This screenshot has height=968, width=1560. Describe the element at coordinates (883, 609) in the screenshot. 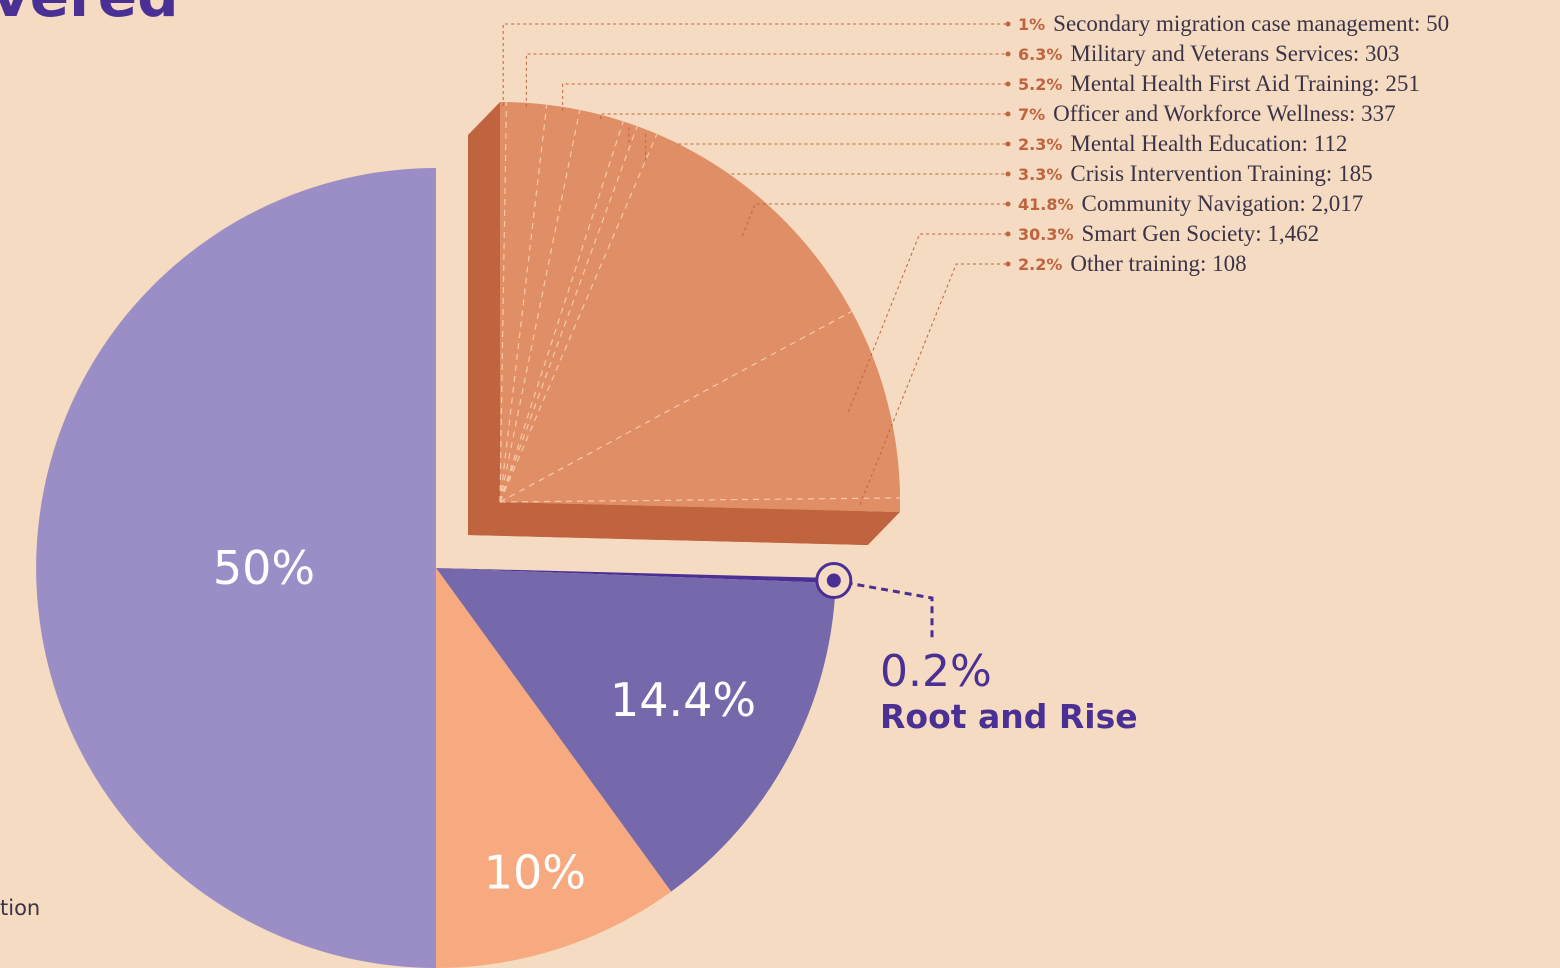

I see `callout-line` at that location.